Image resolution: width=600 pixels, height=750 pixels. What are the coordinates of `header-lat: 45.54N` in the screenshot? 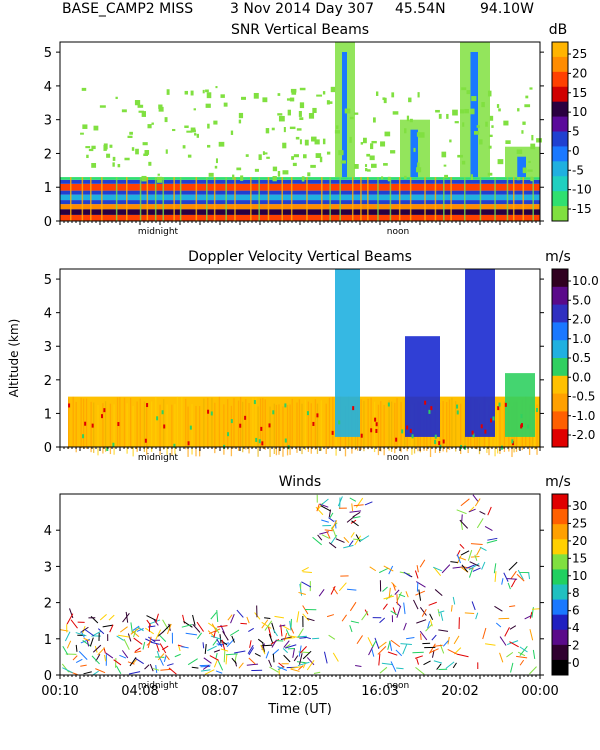 It's located at (420, 9).